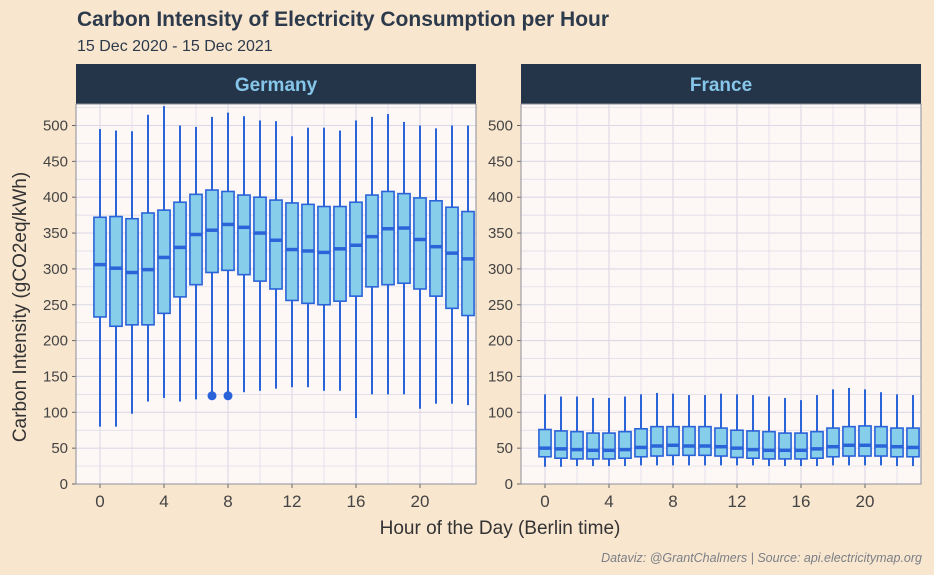  What do you see at coordinates (55, 161) in the screenshot?
I see `y-tick-label: 450` at bounding box center [55, 161].